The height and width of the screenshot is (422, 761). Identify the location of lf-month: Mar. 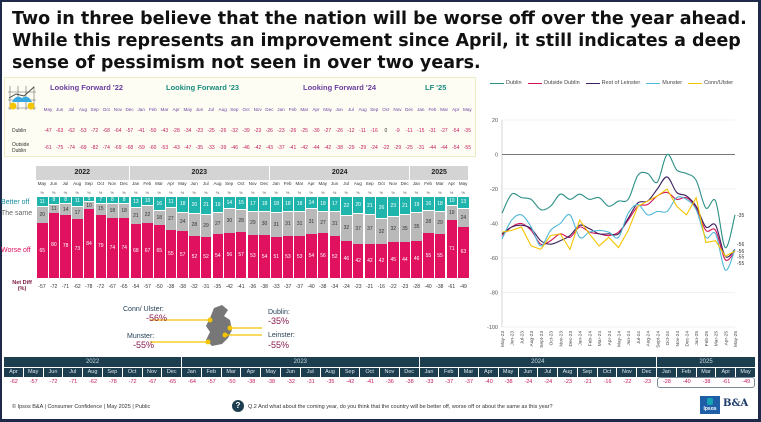
(164, 109).